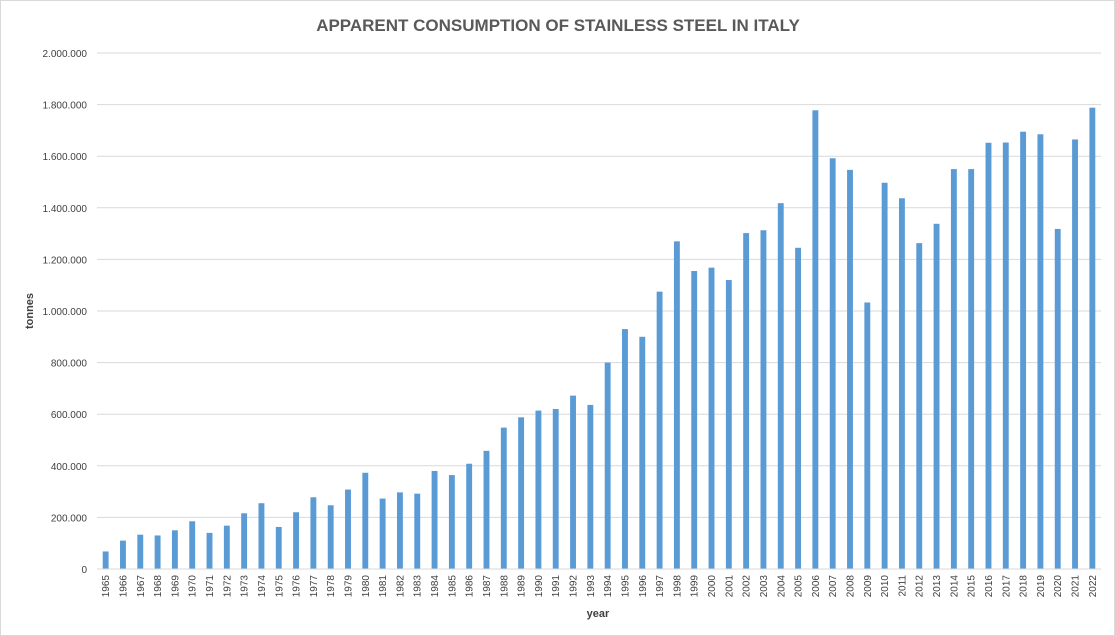 The width and height of the screenshot is (1115, 636). Describe the element at coordinates (210, 586) in the screenshot. I see `x-tick-label: 1971` at that location.